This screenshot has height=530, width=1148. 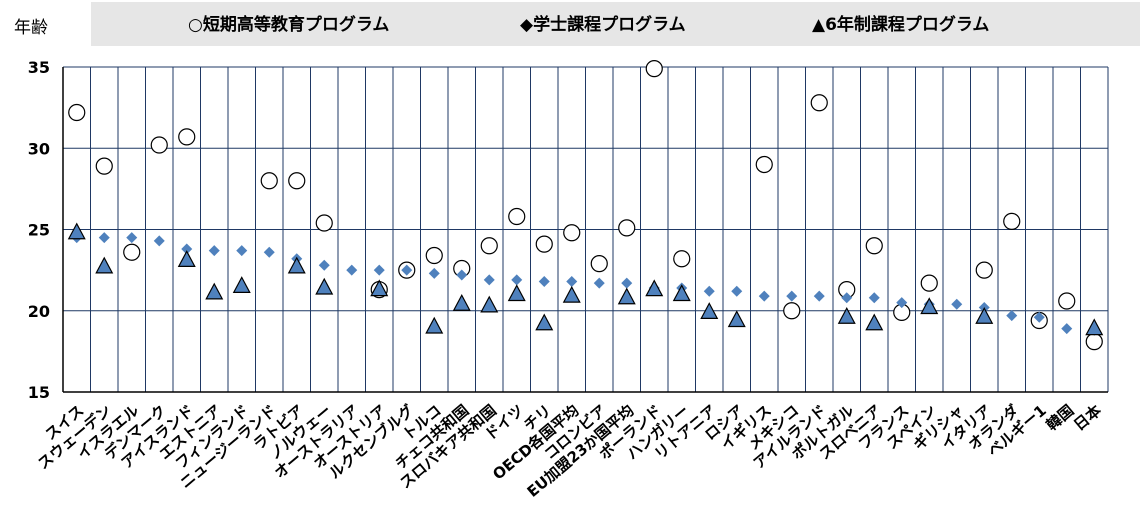 What do you see at coordinates (31, 28) in the screenshot?
I see `y-axis-label: 年齢` at bounding box center [31, 28].